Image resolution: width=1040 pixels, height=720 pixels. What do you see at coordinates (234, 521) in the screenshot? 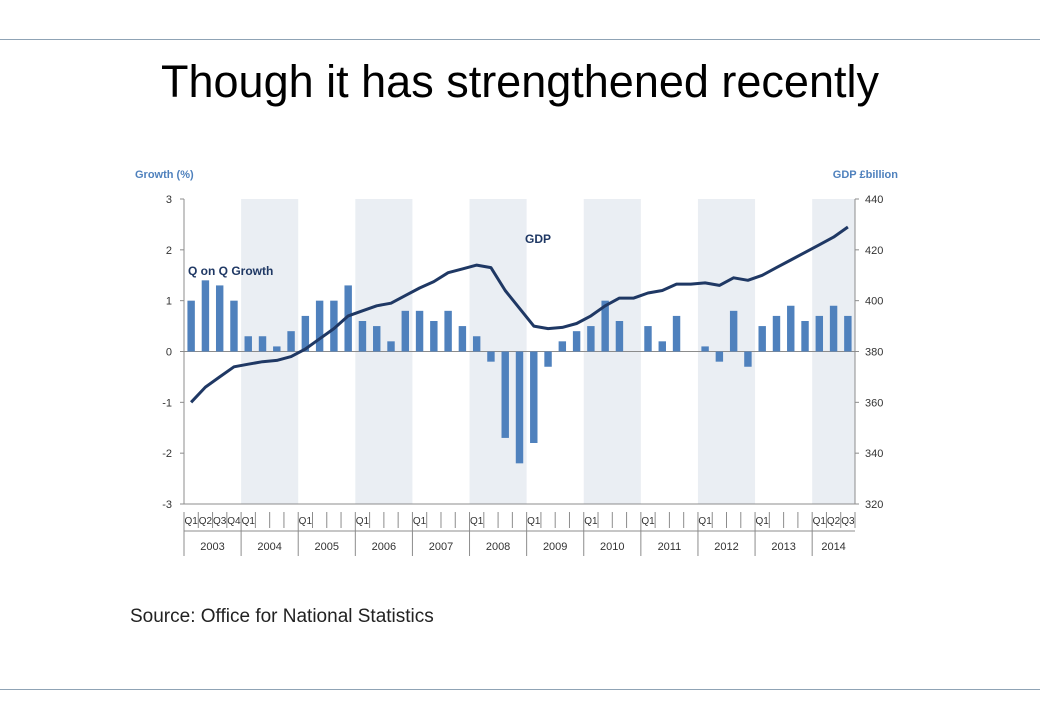
I see `quarter-label: Q4` at bounding box center [234, 521].